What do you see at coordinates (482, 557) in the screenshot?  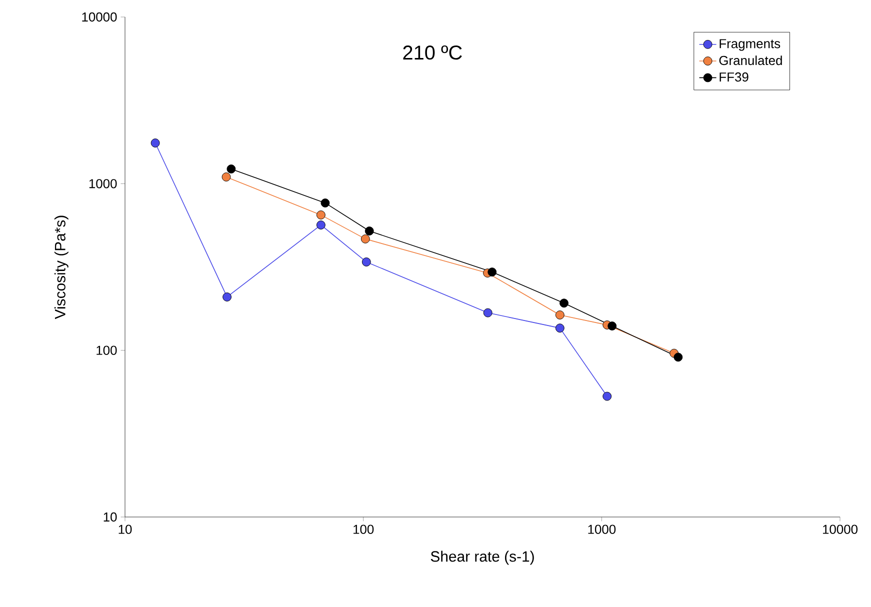 I see `x-axis-title: Shear rate (s-1)` at bounding box center [482, 557].